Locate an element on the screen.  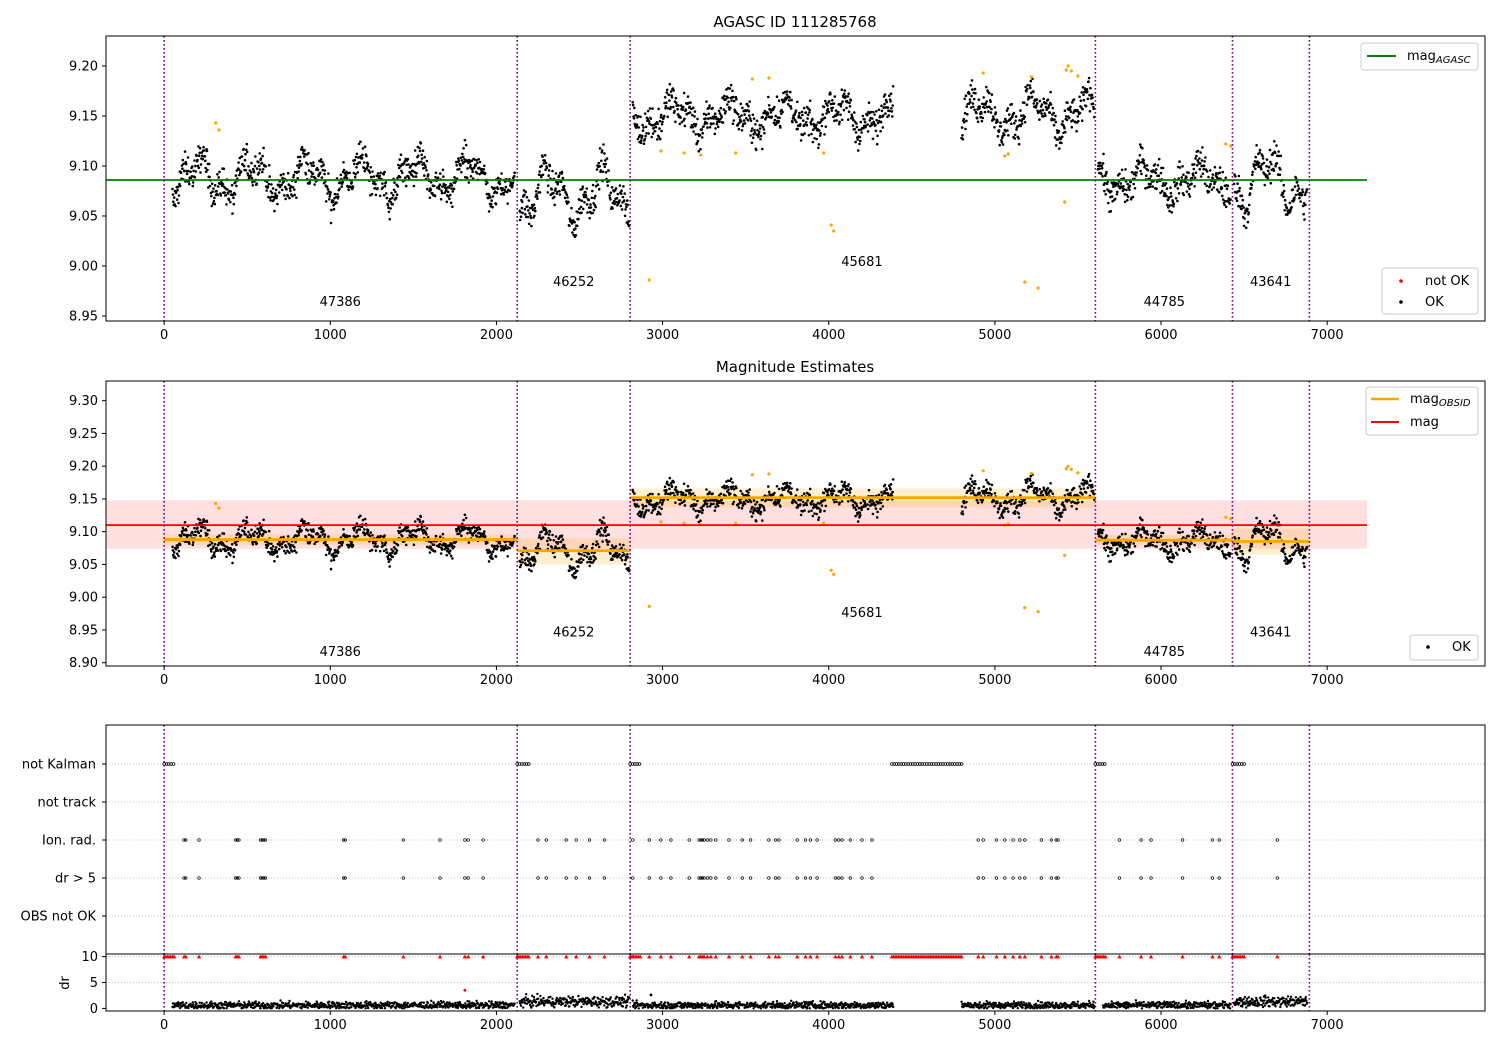
y-tick-label: 9.20 is located at coordinates (83, 67).